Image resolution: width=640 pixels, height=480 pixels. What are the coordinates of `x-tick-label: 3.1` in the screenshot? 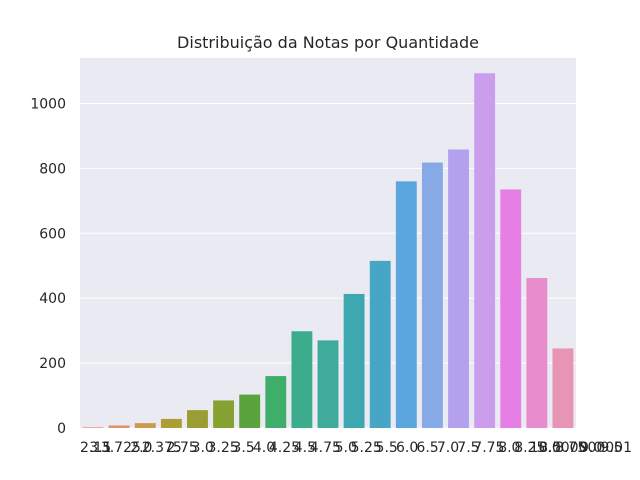 It's located at (100, 448).